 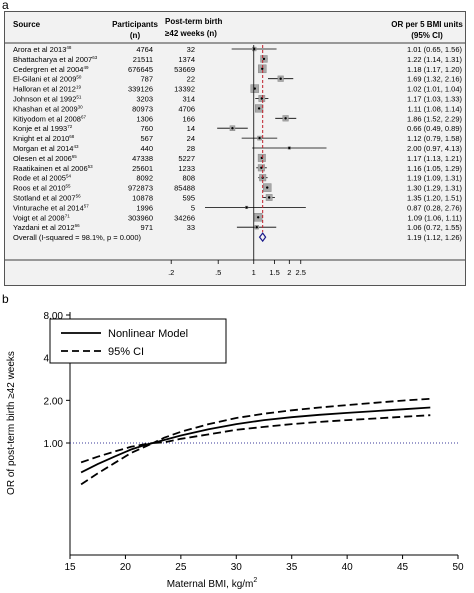 I want to click on study-source: Arora et al 201348, so click(x=42, y=49).